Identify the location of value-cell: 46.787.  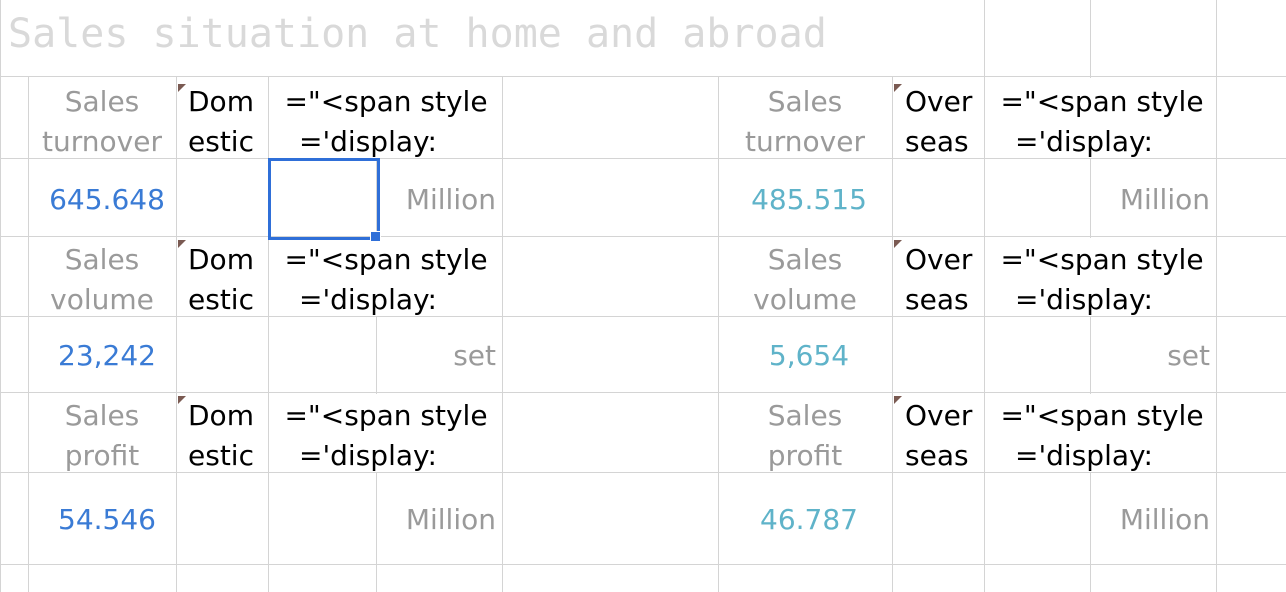
(809, 519).